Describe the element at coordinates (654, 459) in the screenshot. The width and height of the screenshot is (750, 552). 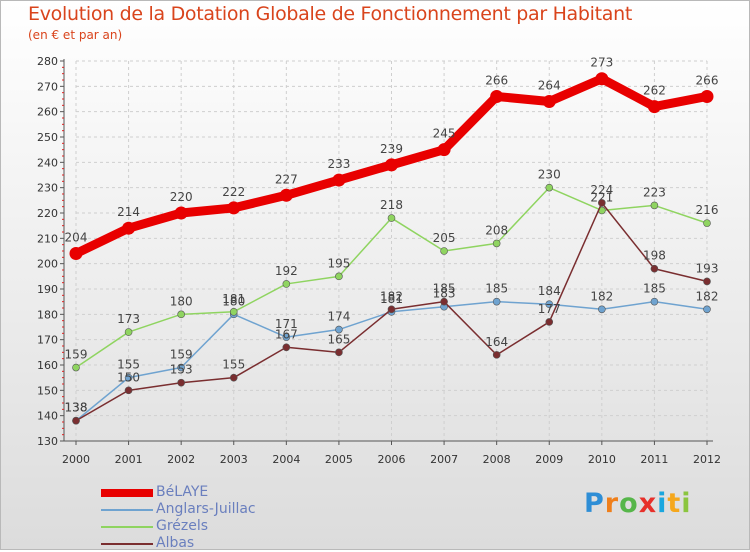
I see `x-tick-label: 2011` at that location.